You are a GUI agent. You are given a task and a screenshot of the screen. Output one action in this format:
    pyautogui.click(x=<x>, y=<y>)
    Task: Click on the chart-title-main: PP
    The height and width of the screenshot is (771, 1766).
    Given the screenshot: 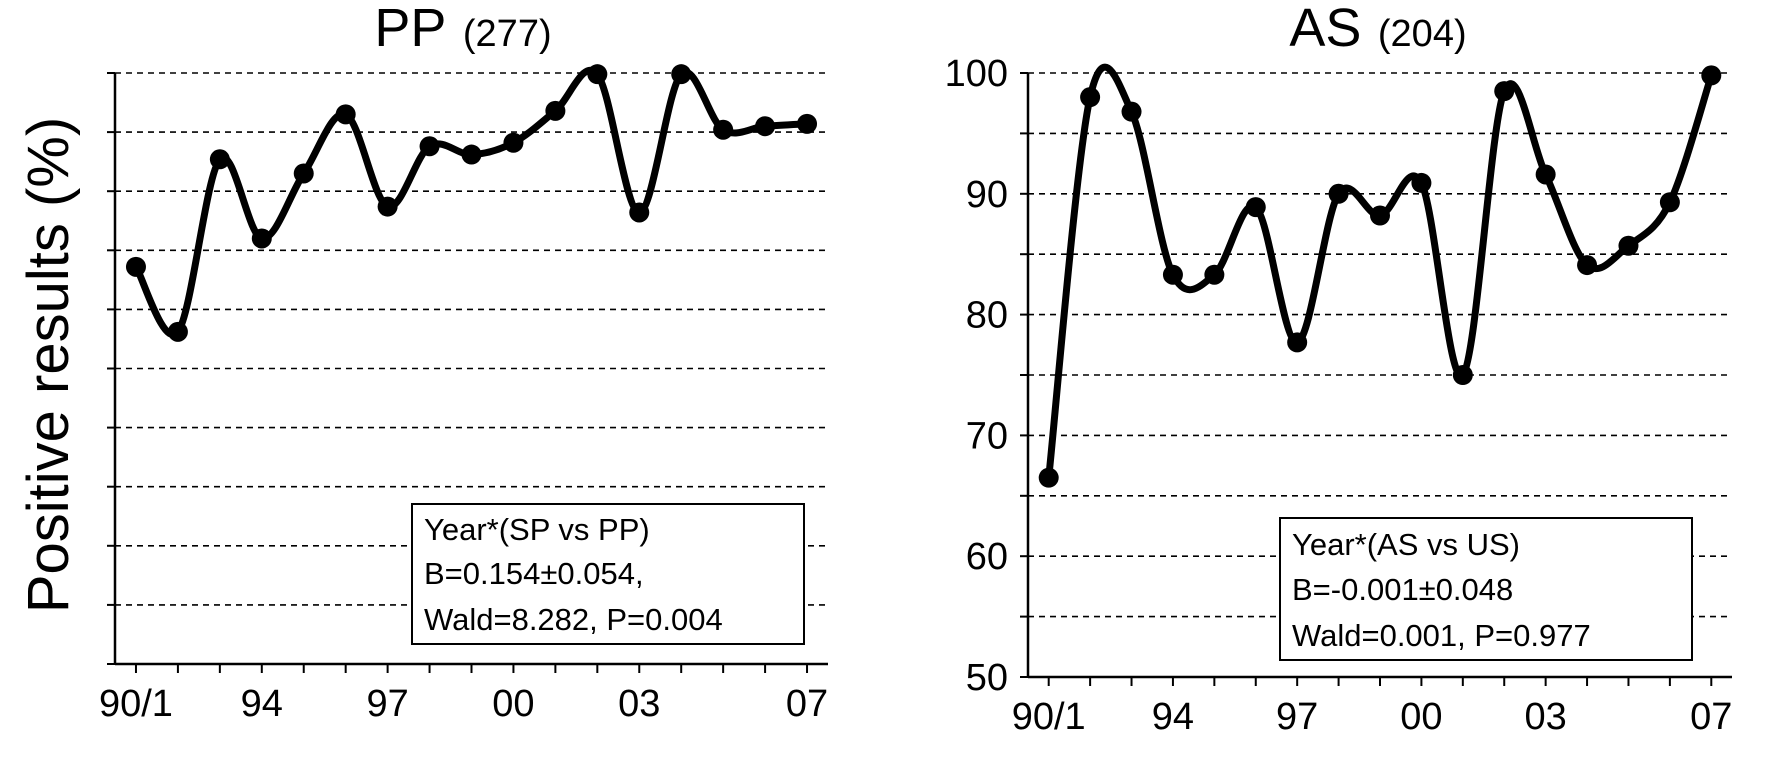 What is the action you would take?
    pyautogui.click(x=410, y=29)
    